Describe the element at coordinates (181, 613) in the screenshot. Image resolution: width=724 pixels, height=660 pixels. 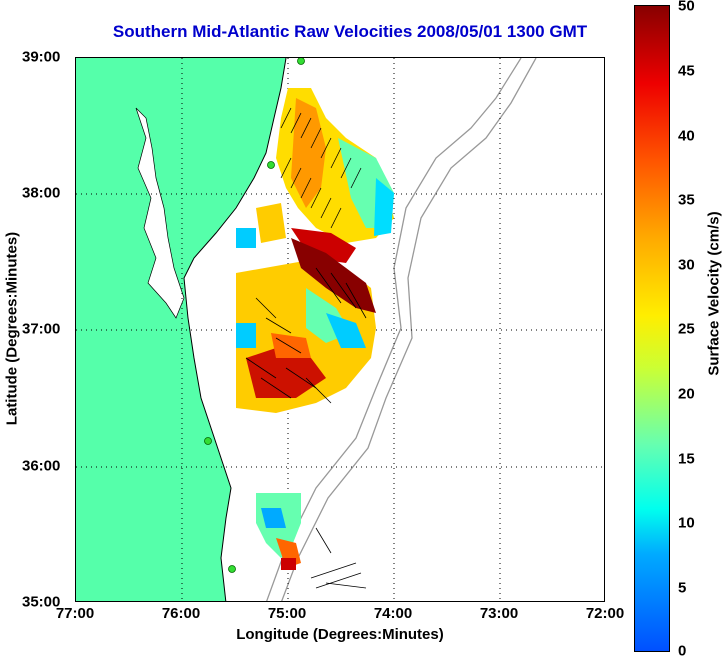
I see `x-tick-label: 76:00` at that location.